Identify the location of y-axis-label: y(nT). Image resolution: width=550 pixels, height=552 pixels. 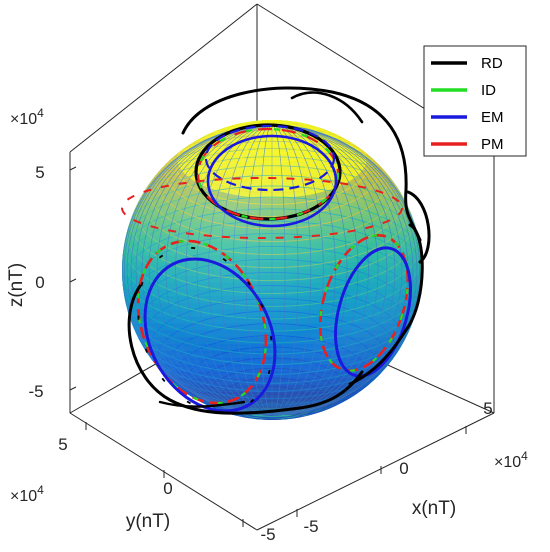
(148, 521).